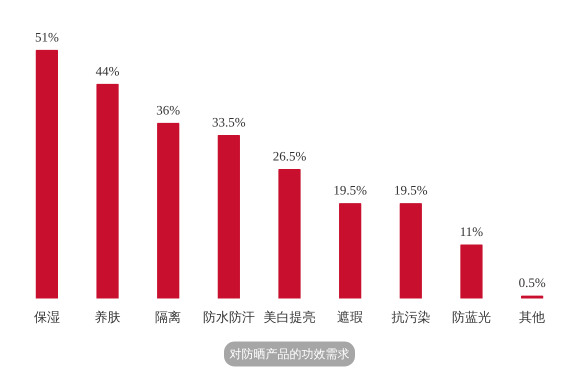  I want to click on x-tick-label: 隔离, so click(168, 317).